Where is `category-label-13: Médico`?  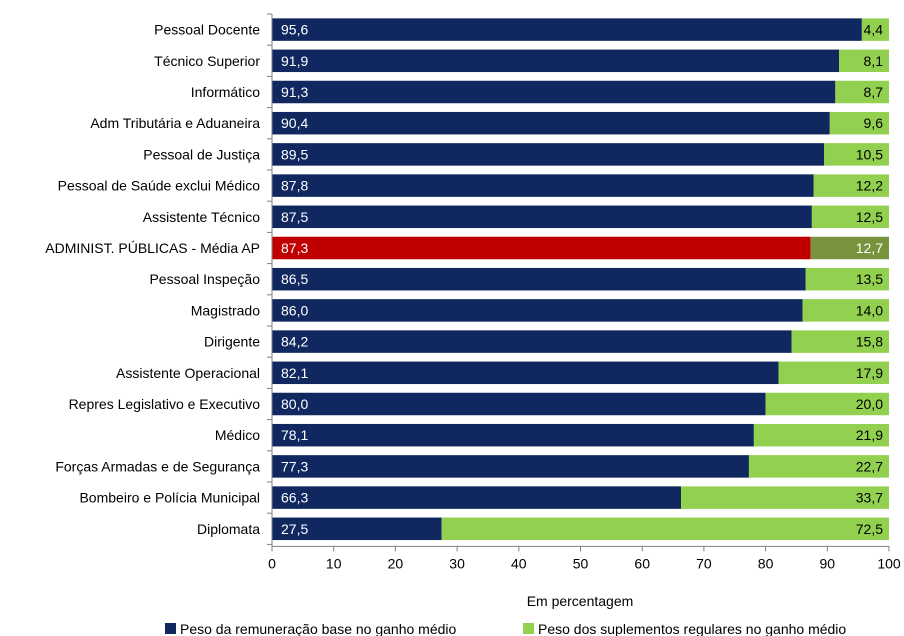
category-label-13: Médico is located at coordinates (237, 435).